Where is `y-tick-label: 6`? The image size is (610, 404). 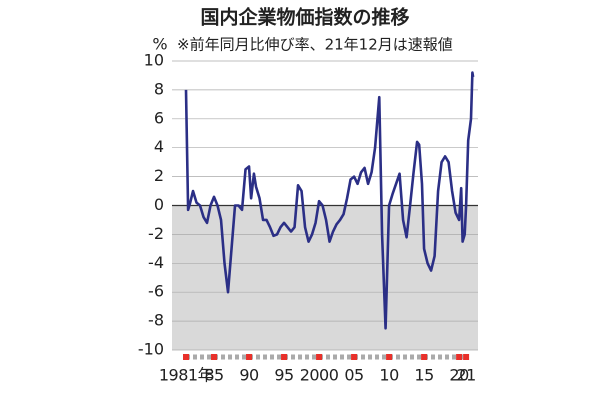 y-tick-label: 6 is located at coordinates (159, 117).